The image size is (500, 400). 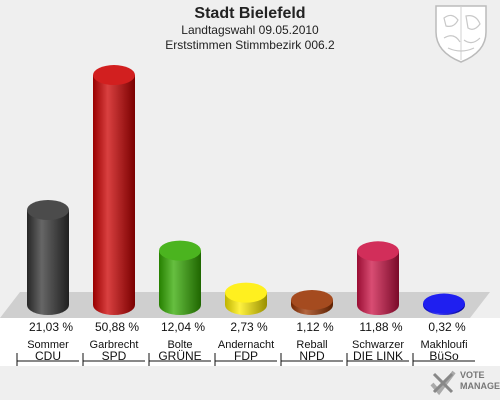 I want to click on value-label: 50,88 %, so click(x=117, y=327).